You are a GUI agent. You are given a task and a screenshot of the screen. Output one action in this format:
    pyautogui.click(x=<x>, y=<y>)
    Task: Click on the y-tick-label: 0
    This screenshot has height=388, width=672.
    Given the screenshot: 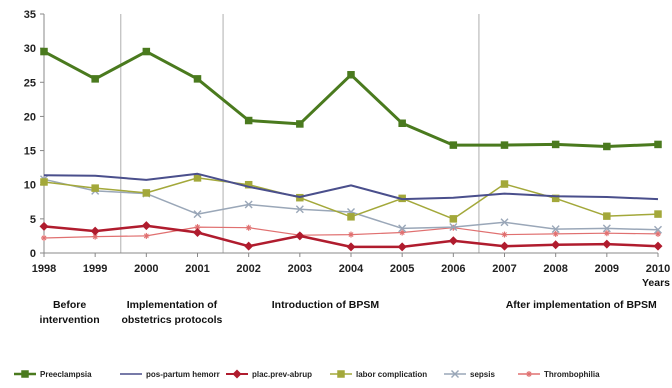 What is the action you would take?
    pyautogui.click(x=33, y=254)
    